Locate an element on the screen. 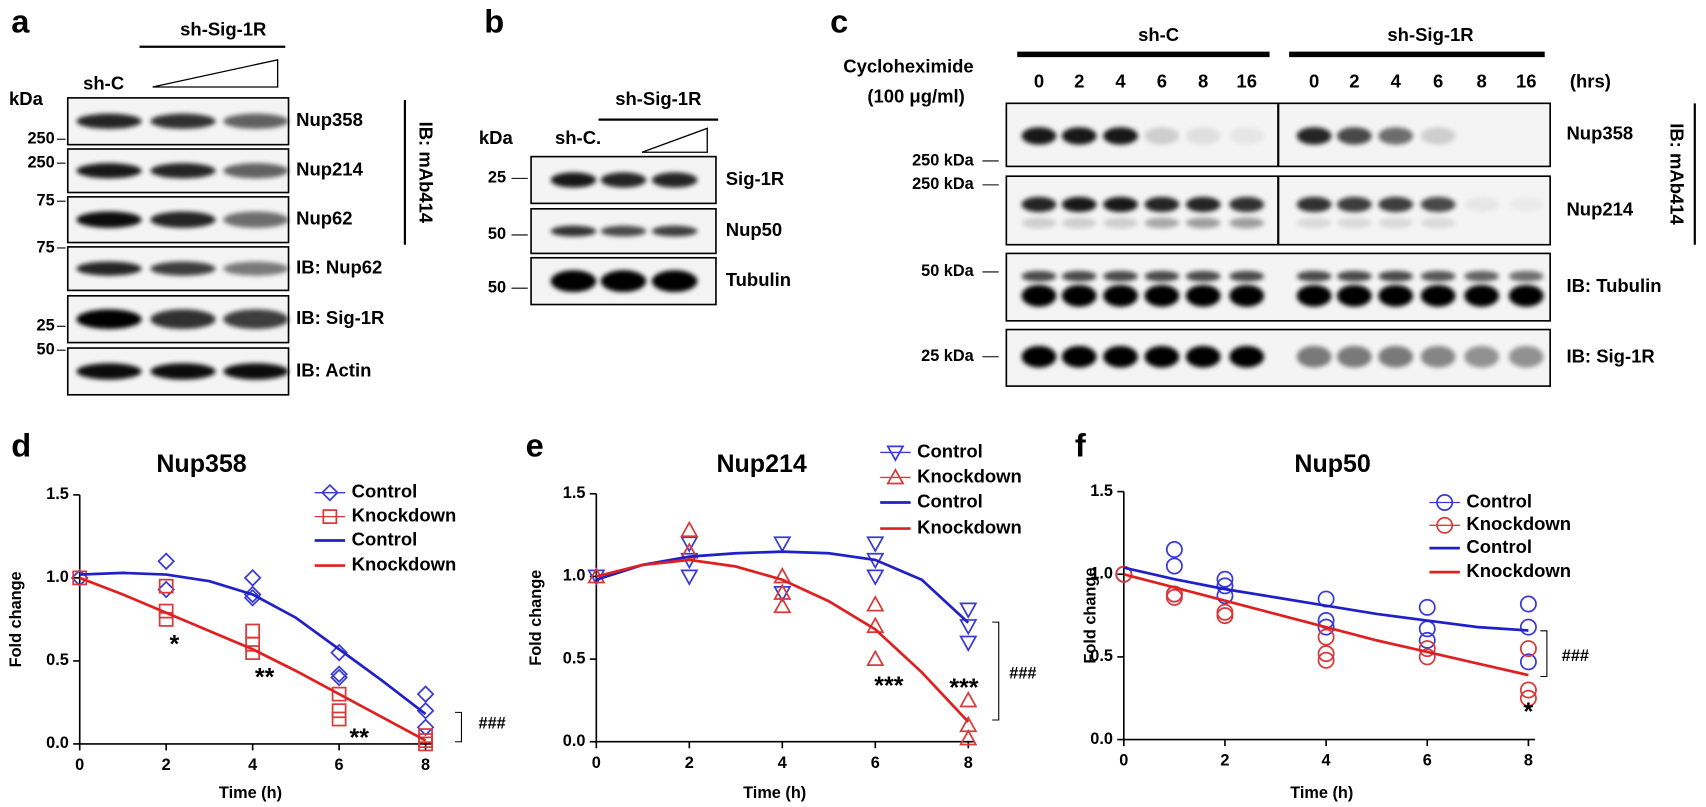  x-axis-label: Time (h) is located at coordinates (774, 793).